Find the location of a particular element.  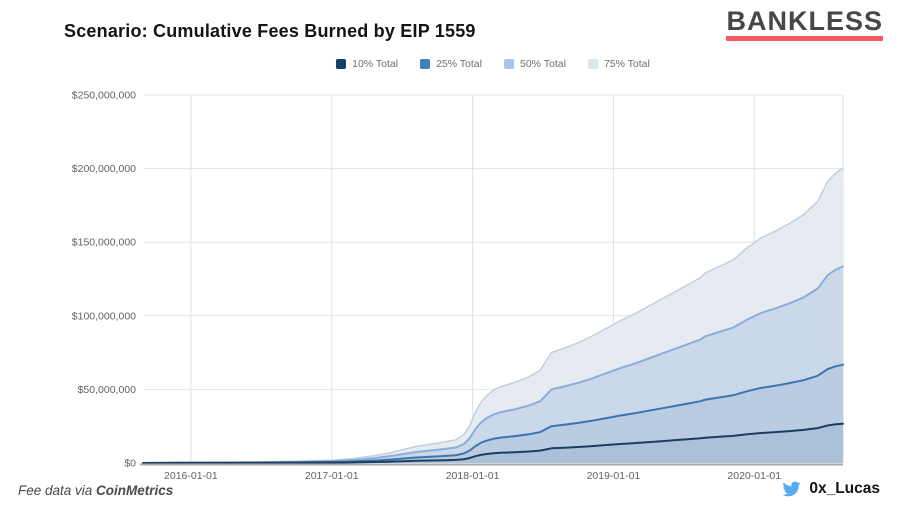

x-tick-label: 2017-01-01 is located at coordinates (332, 476).